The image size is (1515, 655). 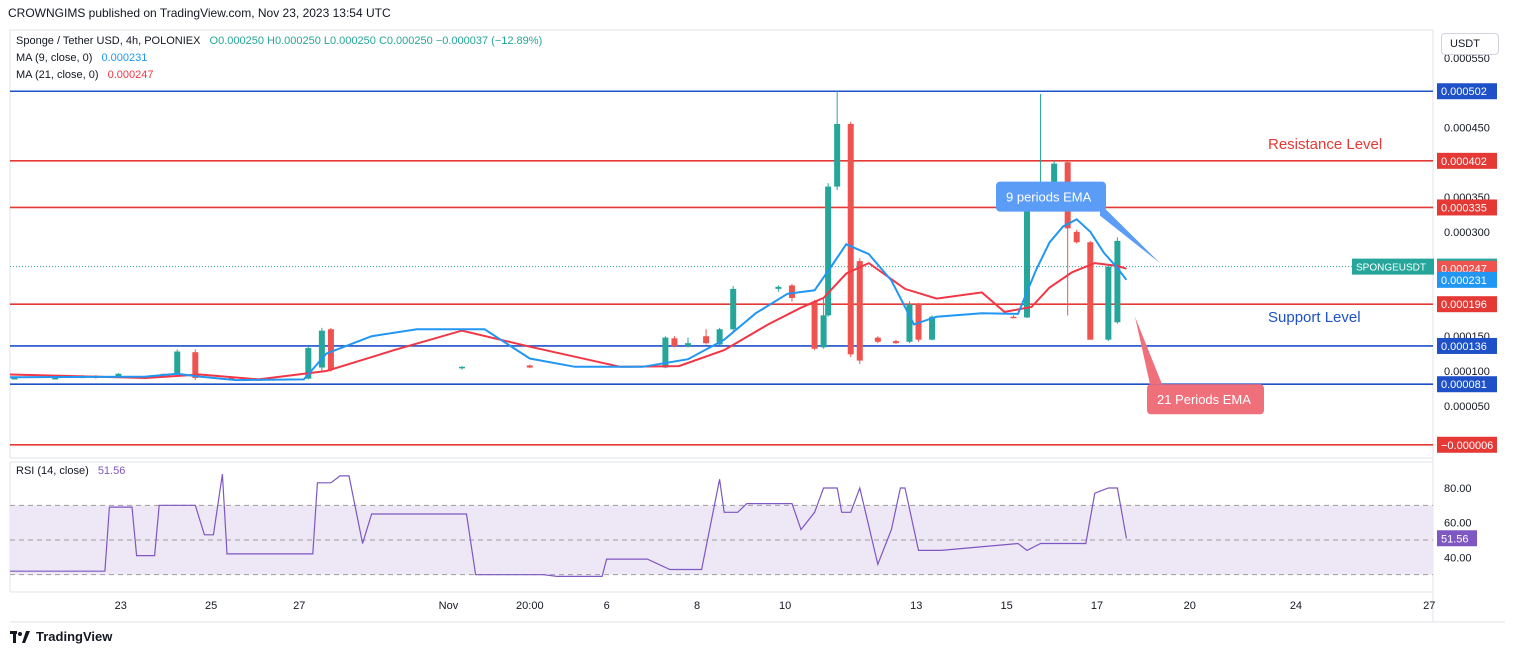 What do you see at coordinates (1467, 128) in the screenshot?
I see `price-tick-label: 0.000450` at bounding box center [1467, 128].